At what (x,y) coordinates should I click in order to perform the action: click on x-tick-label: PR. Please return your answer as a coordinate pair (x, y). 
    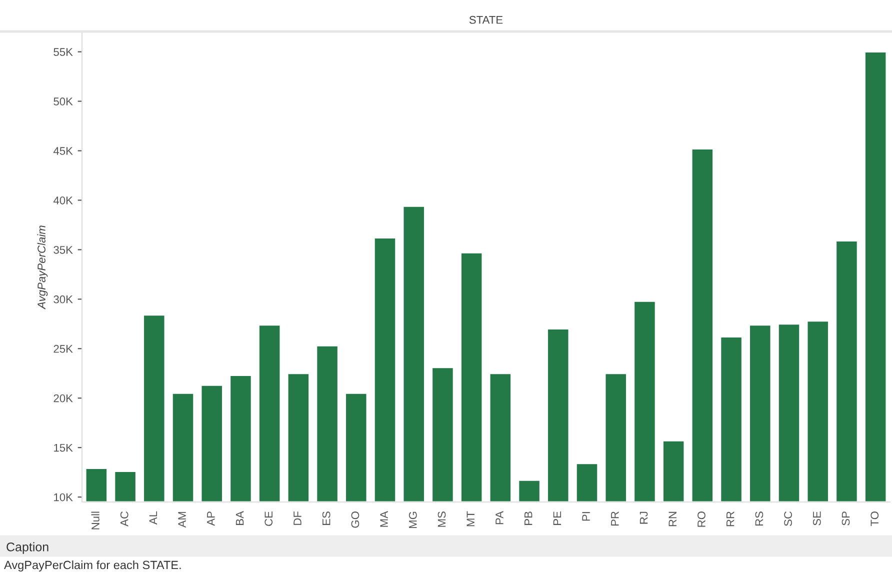
    Looking at the image, I should click on (615, 519).